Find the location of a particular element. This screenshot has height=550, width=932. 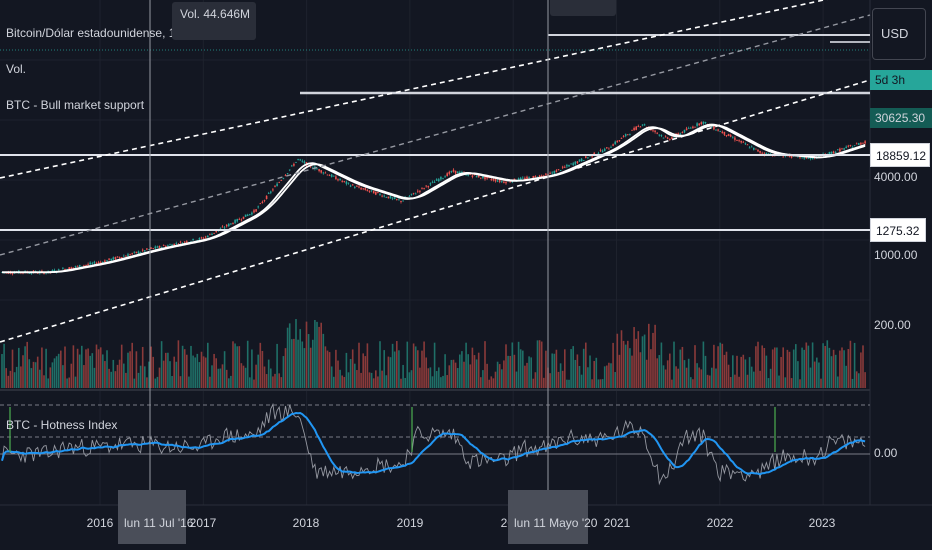

time-label-2022: 2022 is located at coordinates (720, 523).